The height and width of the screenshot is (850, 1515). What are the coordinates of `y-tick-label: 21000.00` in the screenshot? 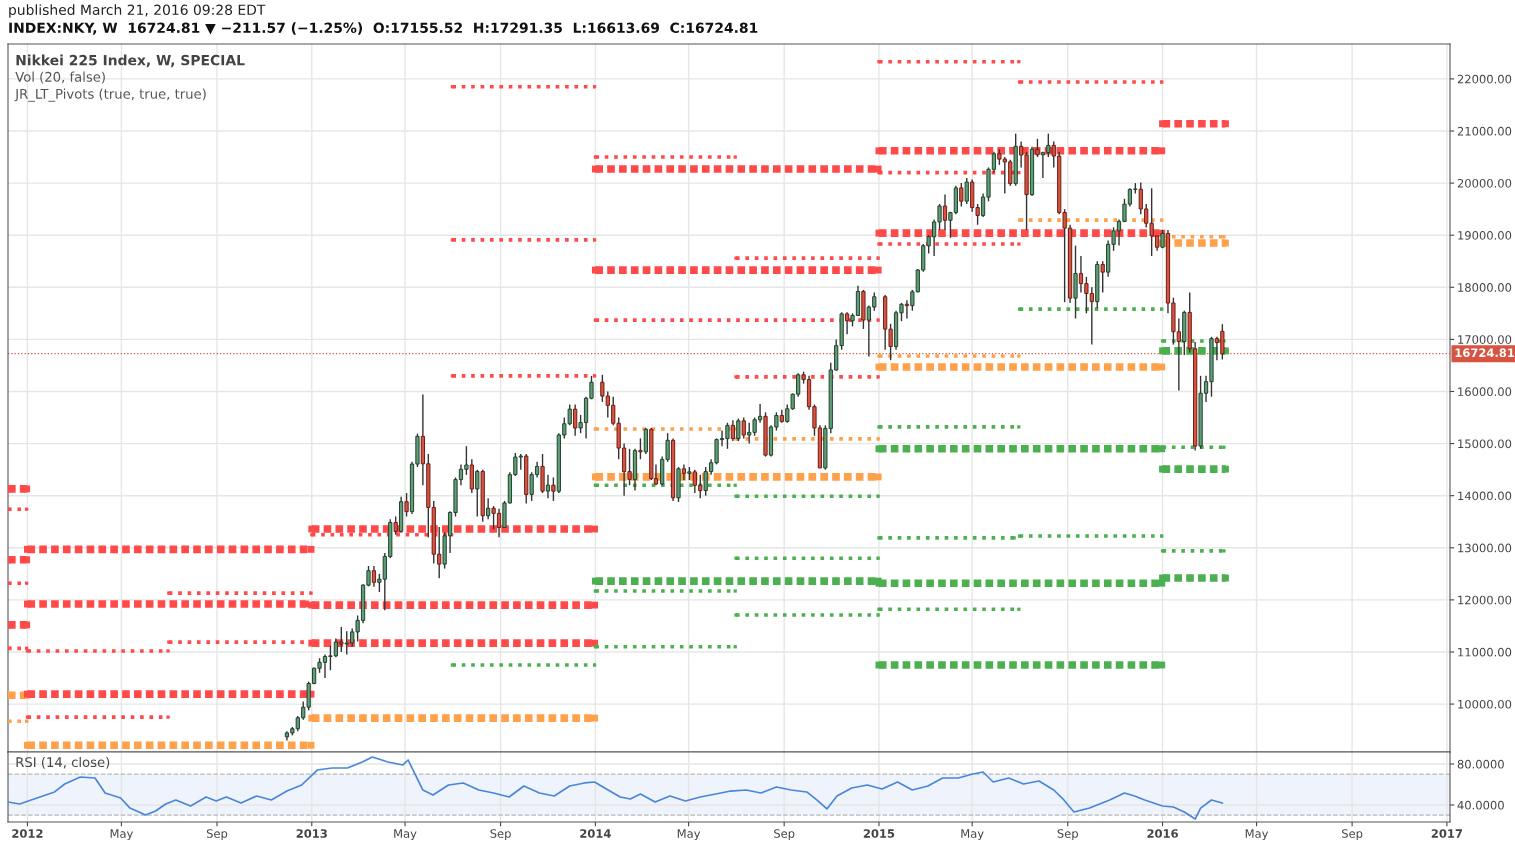 It's located at (1484, 131).